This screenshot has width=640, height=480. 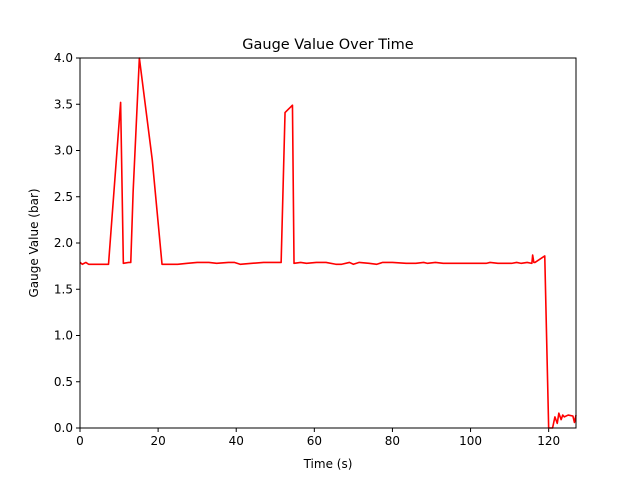 I want to click on x-tick-label: 0, so click(x=80, y=441).